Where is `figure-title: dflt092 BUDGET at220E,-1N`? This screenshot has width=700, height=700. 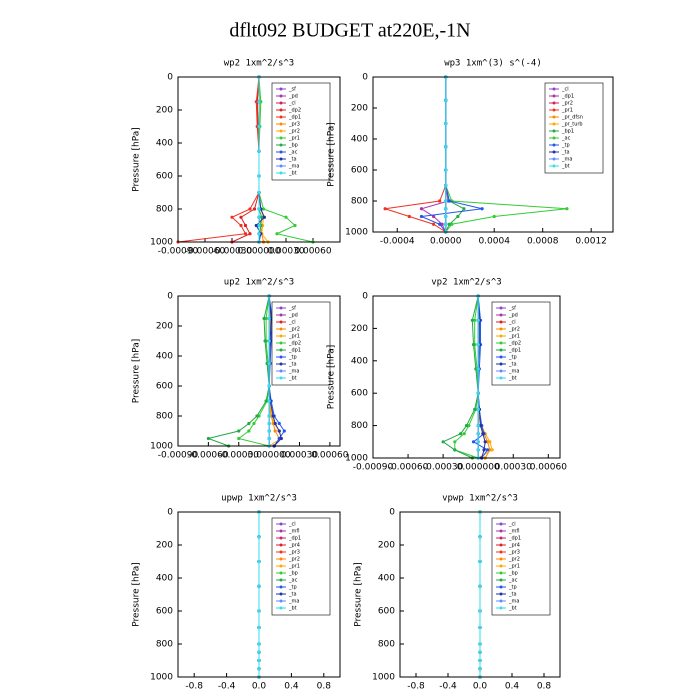
figure-title: dflt092 BUDGET at220E,-1N is located at coordinates (349, 31).